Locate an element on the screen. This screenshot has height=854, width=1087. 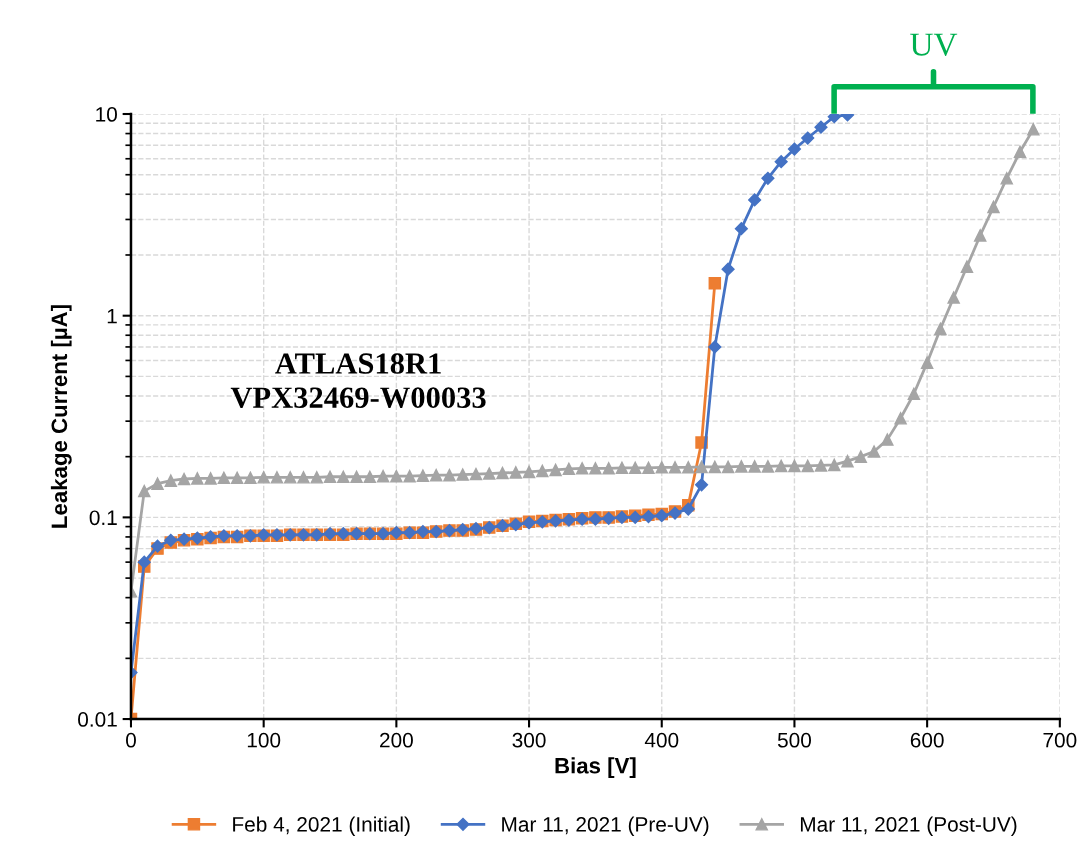
x-tick-label: 300 is located at coordinates (529, 740).